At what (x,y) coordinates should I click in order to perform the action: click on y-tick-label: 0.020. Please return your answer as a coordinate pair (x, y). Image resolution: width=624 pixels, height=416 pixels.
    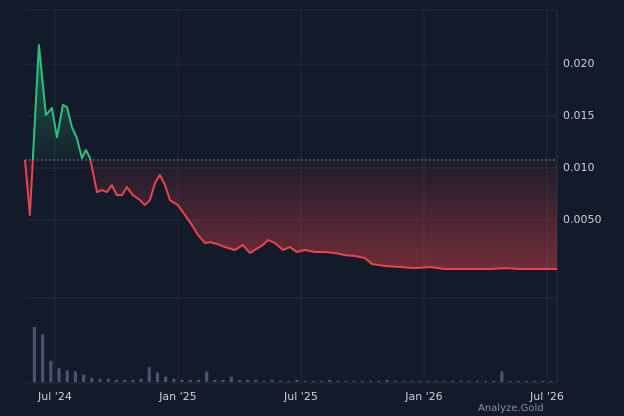
    Looking at the image, I should click on (579, 63).